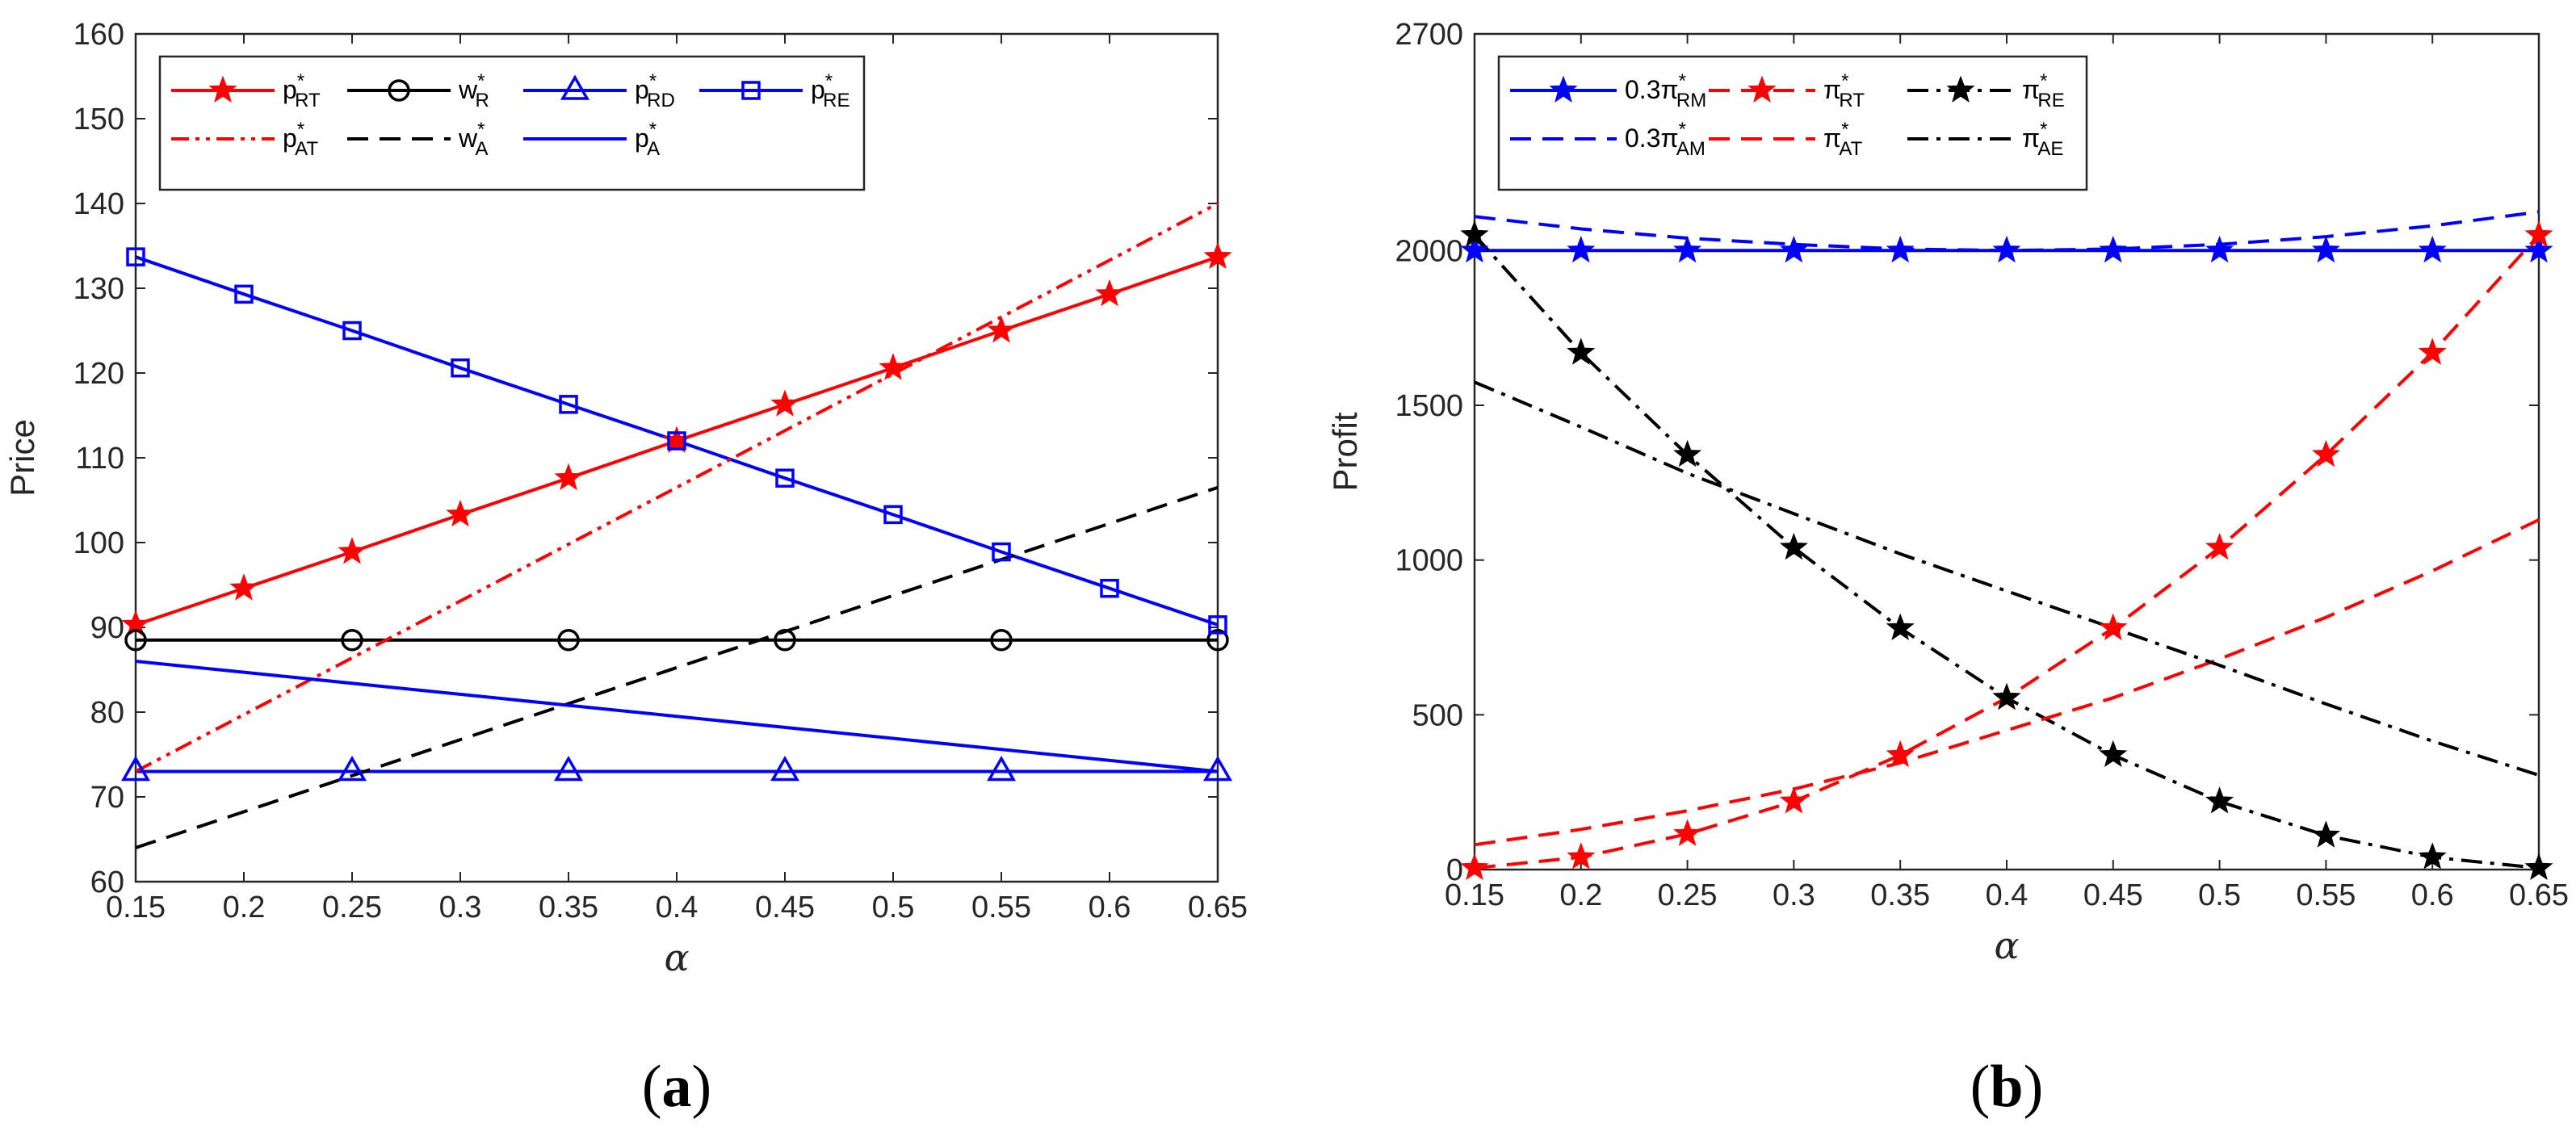  I want to click on panel-label: (b), so click(2007, 1087).